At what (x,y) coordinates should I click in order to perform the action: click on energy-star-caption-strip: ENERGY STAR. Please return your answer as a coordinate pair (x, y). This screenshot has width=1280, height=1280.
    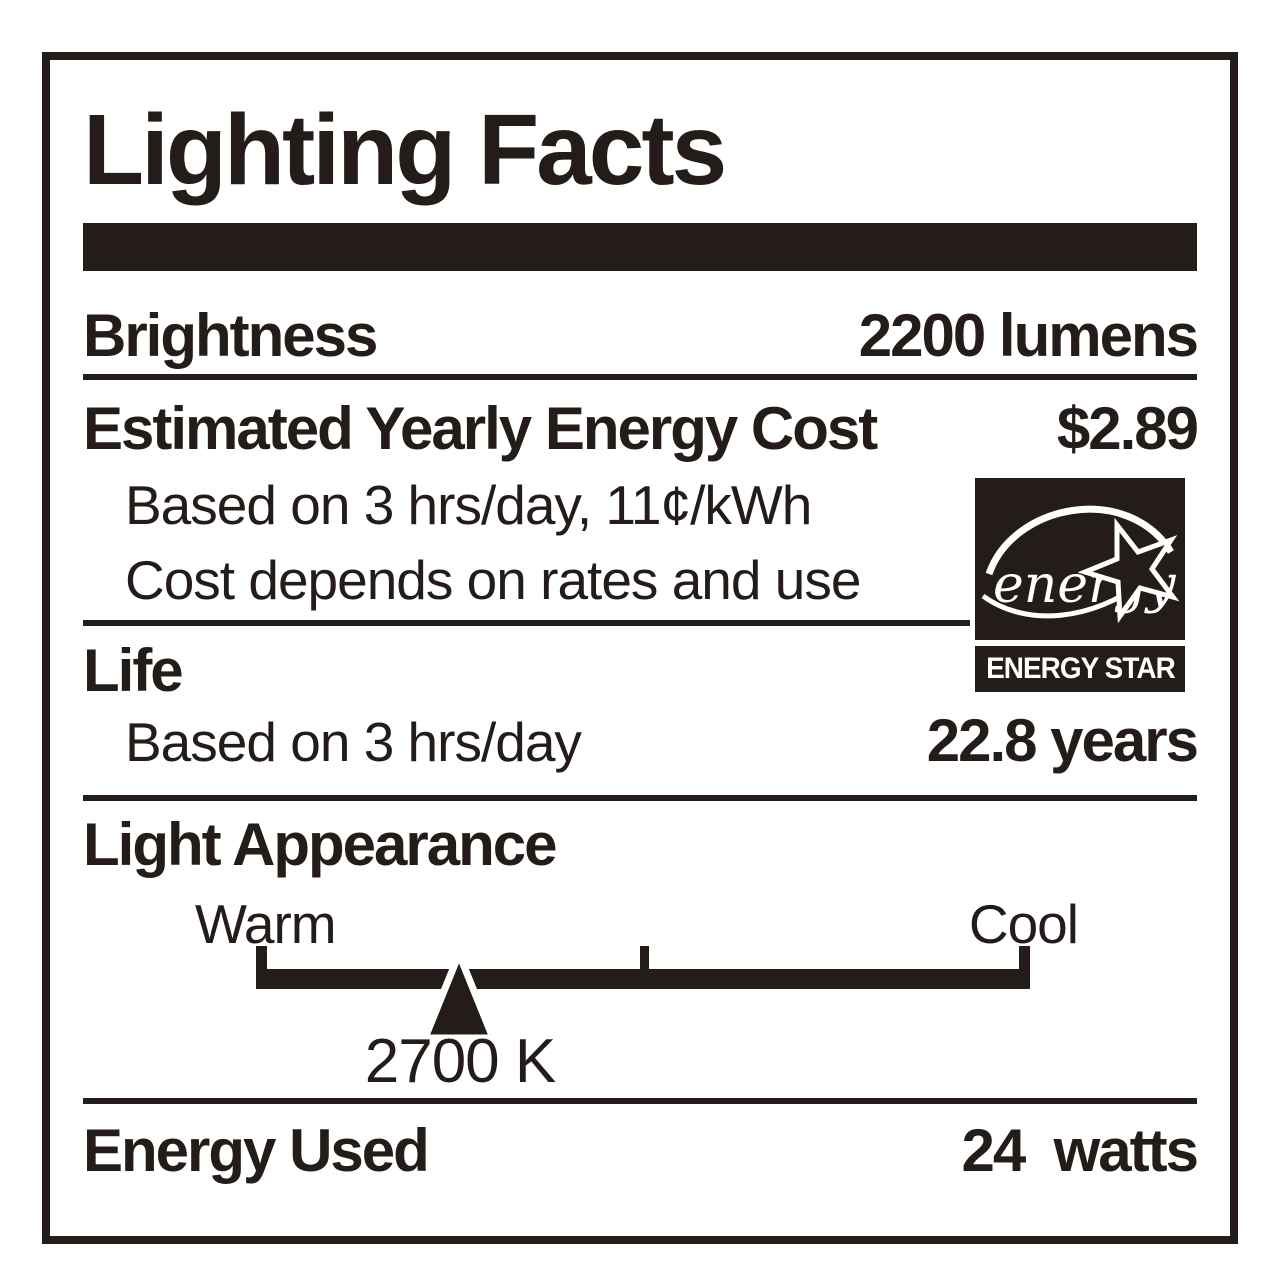
    Looking at the image, I should click on (1080, 669).